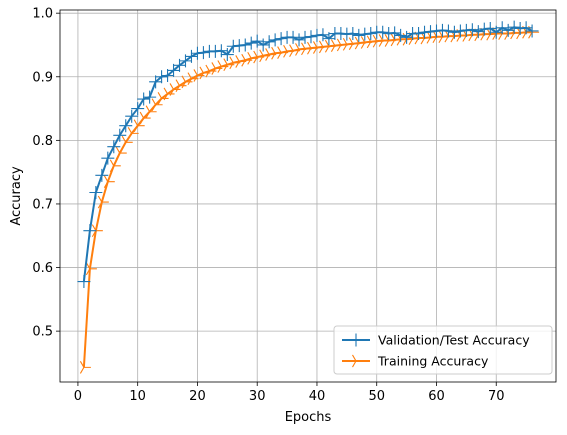 The image size is (567, 435). I want to click on x-tick-label: 70, so click(496, 396).